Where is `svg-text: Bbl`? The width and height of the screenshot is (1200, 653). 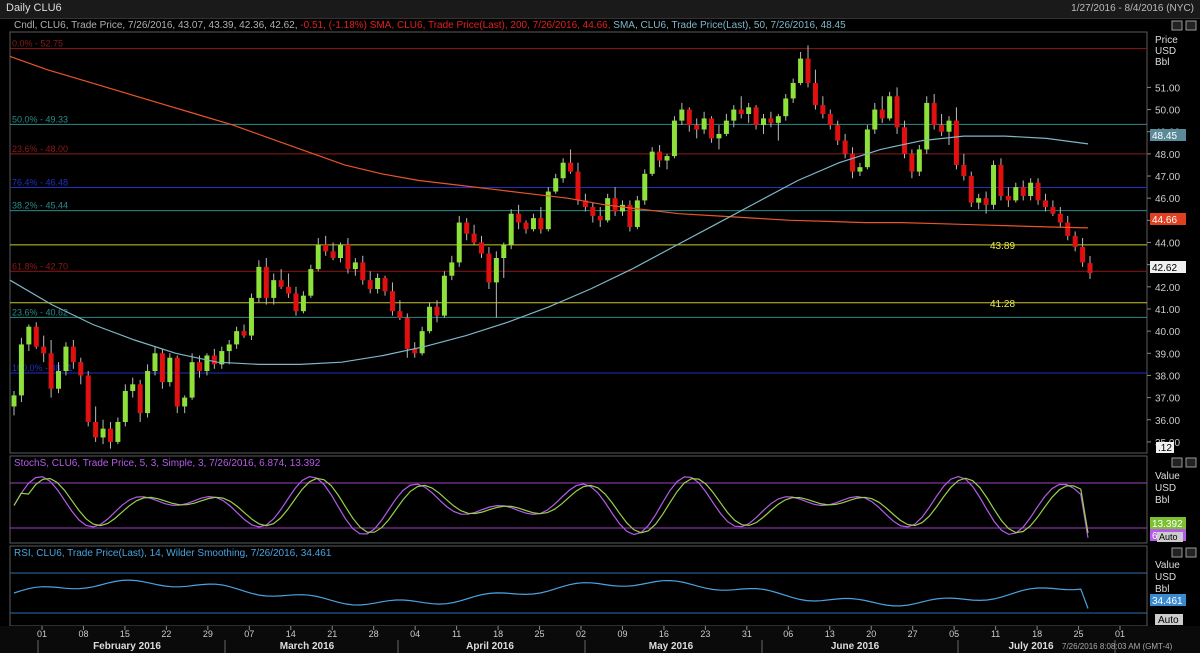 svg-text: Bbl is located at coordinates (1162, 589).